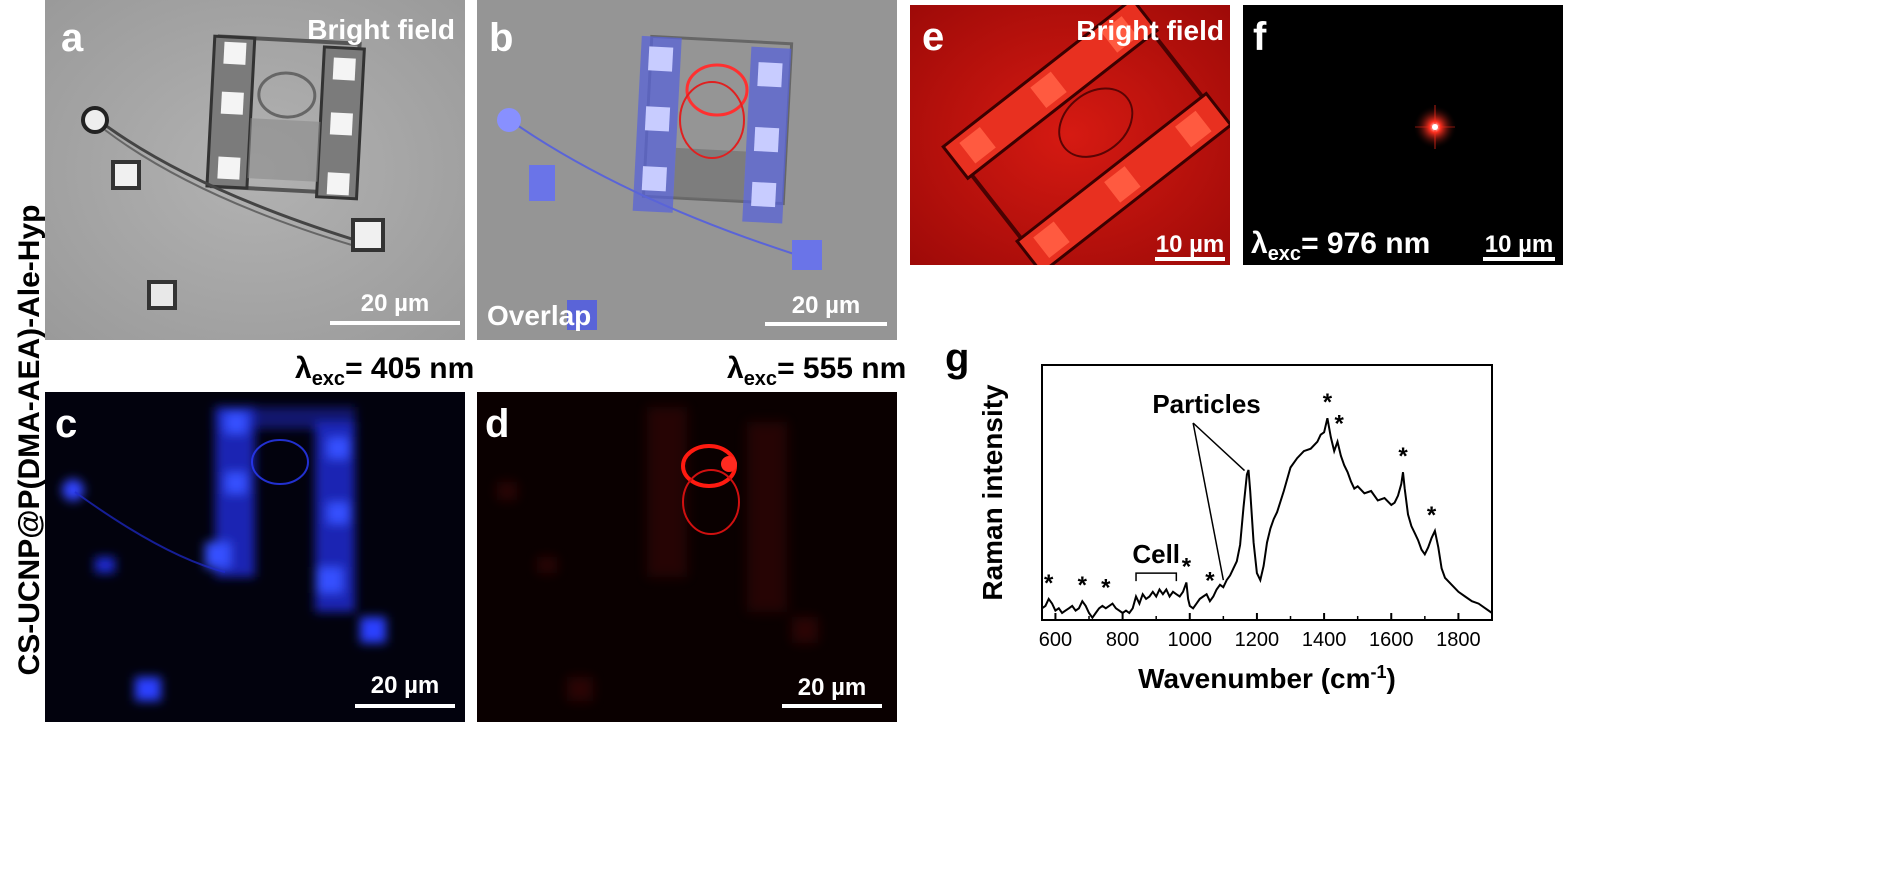  I want to click on panel-c-excitation: λexc= 405 nm, so click(385, 371).